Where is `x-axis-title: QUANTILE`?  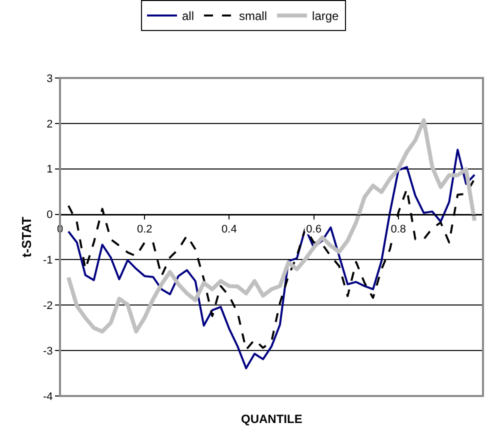 x-axis-title: QUANTILE is located at coordinates (271, 419).